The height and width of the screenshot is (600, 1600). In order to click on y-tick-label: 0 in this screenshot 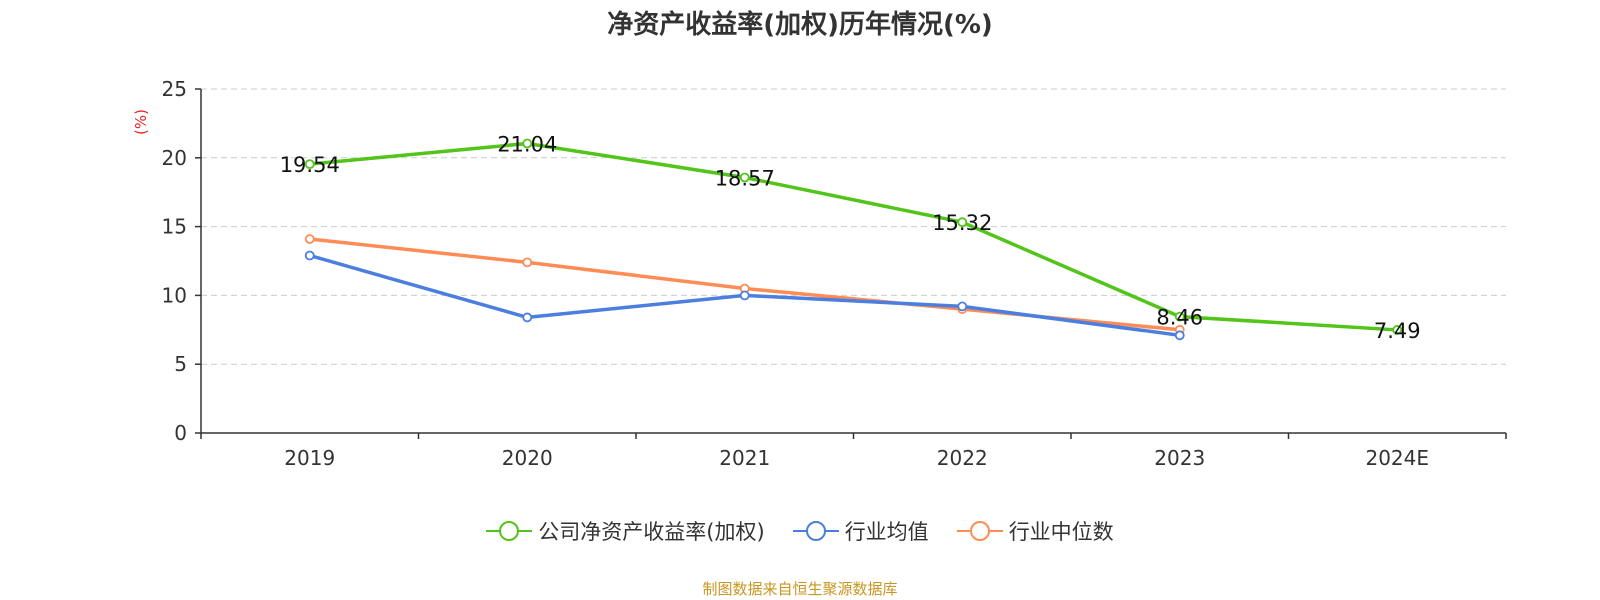, I will do `click(180, 433)`.